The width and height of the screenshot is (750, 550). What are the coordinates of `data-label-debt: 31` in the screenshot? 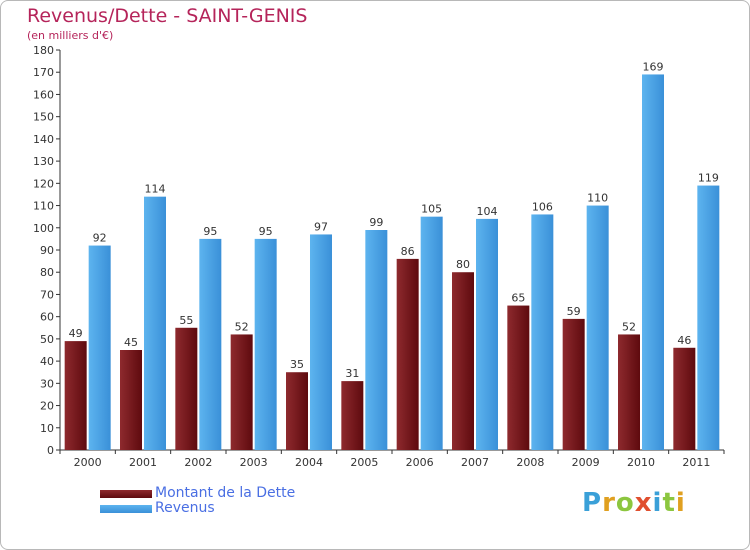 It's located at (352, 373).